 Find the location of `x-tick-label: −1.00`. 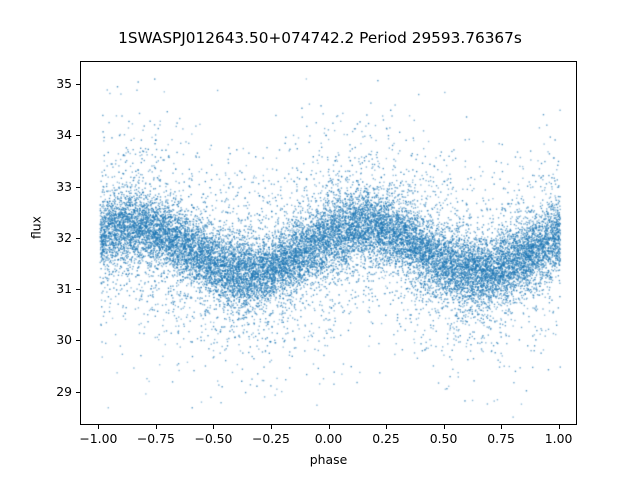

x-tick-label: −1.00 is located at coordinates (98, 438).